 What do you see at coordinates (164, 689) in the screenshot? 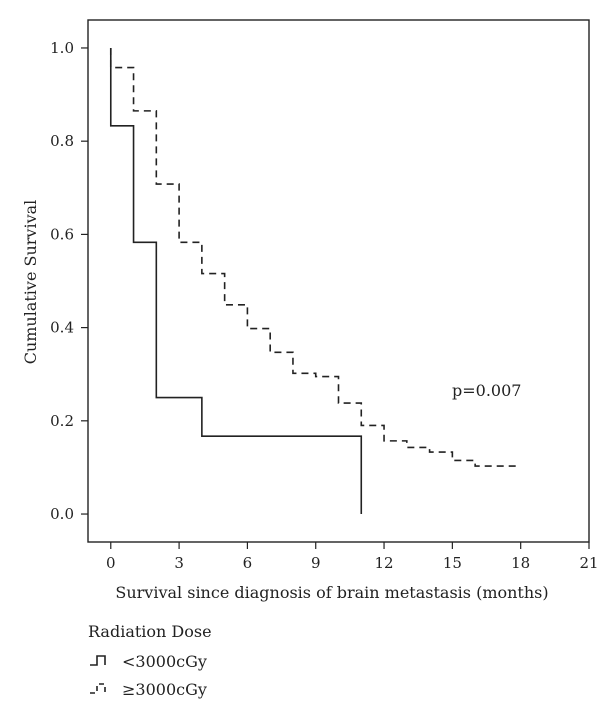
I see `legend-label-dashed: ≥3000cGy` at bounding box center [164, 689].